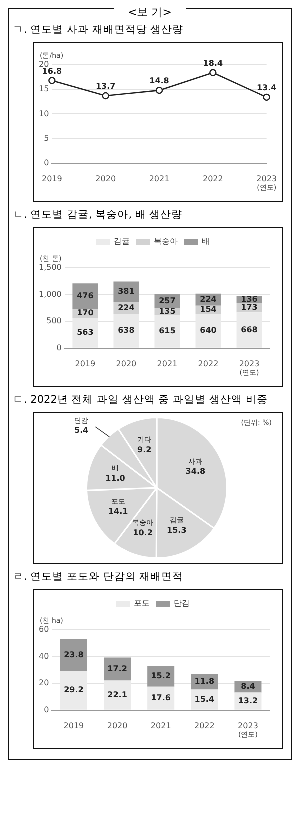 This screenshot has height=828, width=302. What do you see at coordinates (127, 291) in the screenshot?
I see `data-label: 381` at bounding box center [127, 291].